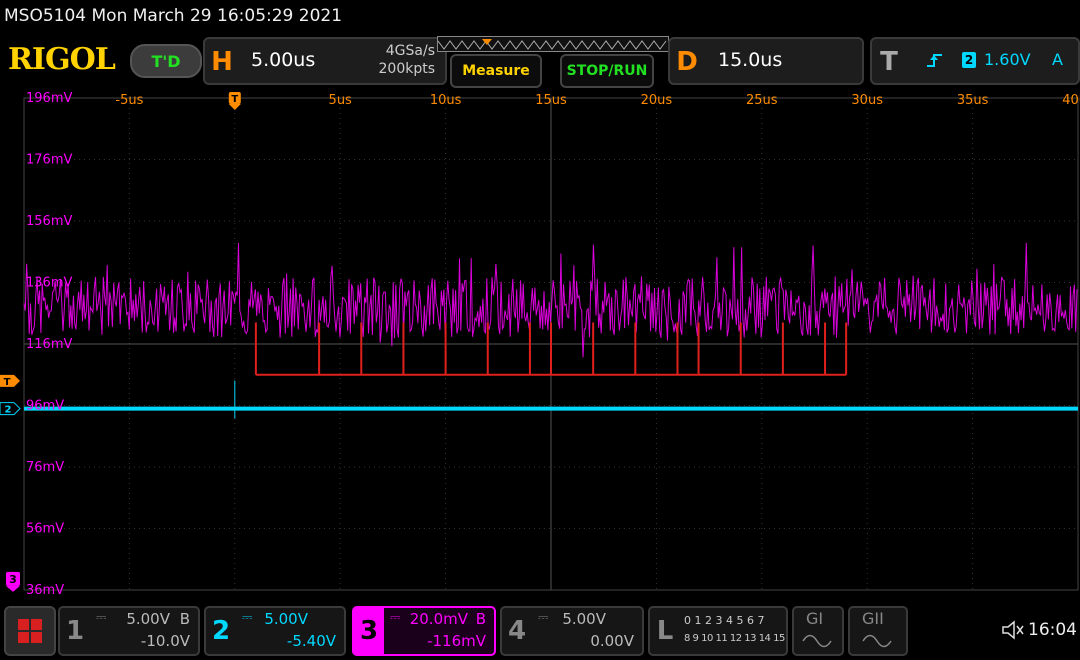 Image resolution: width=1080 pixels, height=660 pixels. What do you see at coordinates (1052, 630) in the screenshot?
I see `clock: 16:04` at bounding box center [1052, 630].